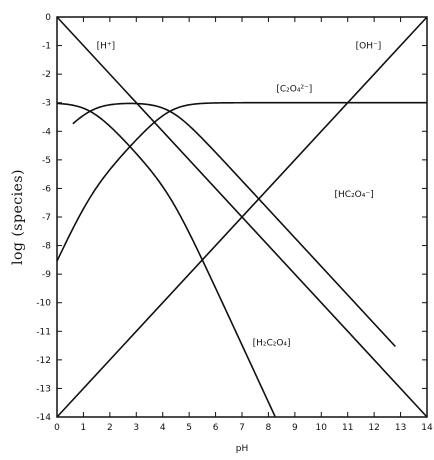  Describe the element at coordinates (163, 428) in the screenshot. I see `x-tick-label: 4` at that location.